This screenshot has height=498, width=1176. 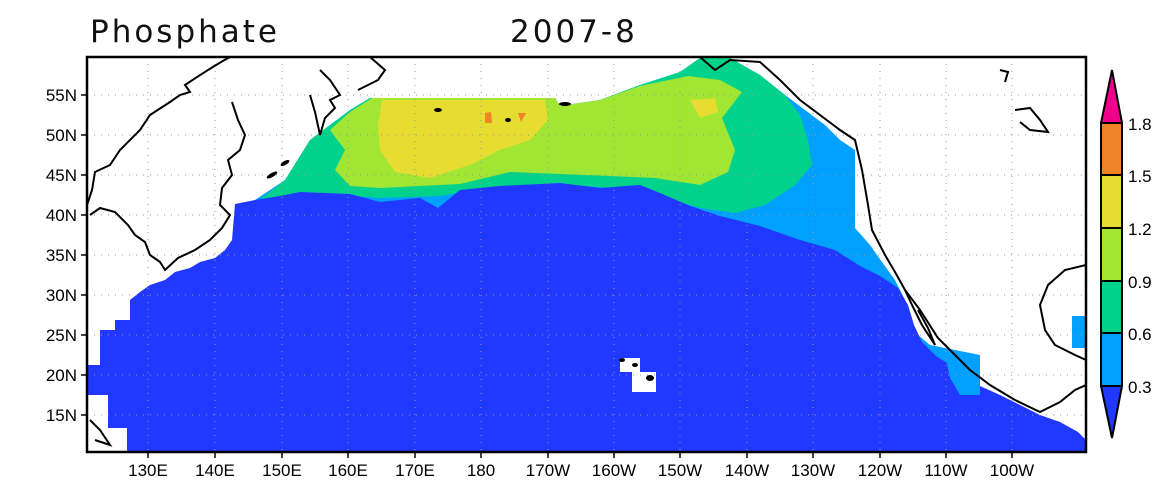 I want to click on map-title: Phosphate, so click(x=185, y=32).